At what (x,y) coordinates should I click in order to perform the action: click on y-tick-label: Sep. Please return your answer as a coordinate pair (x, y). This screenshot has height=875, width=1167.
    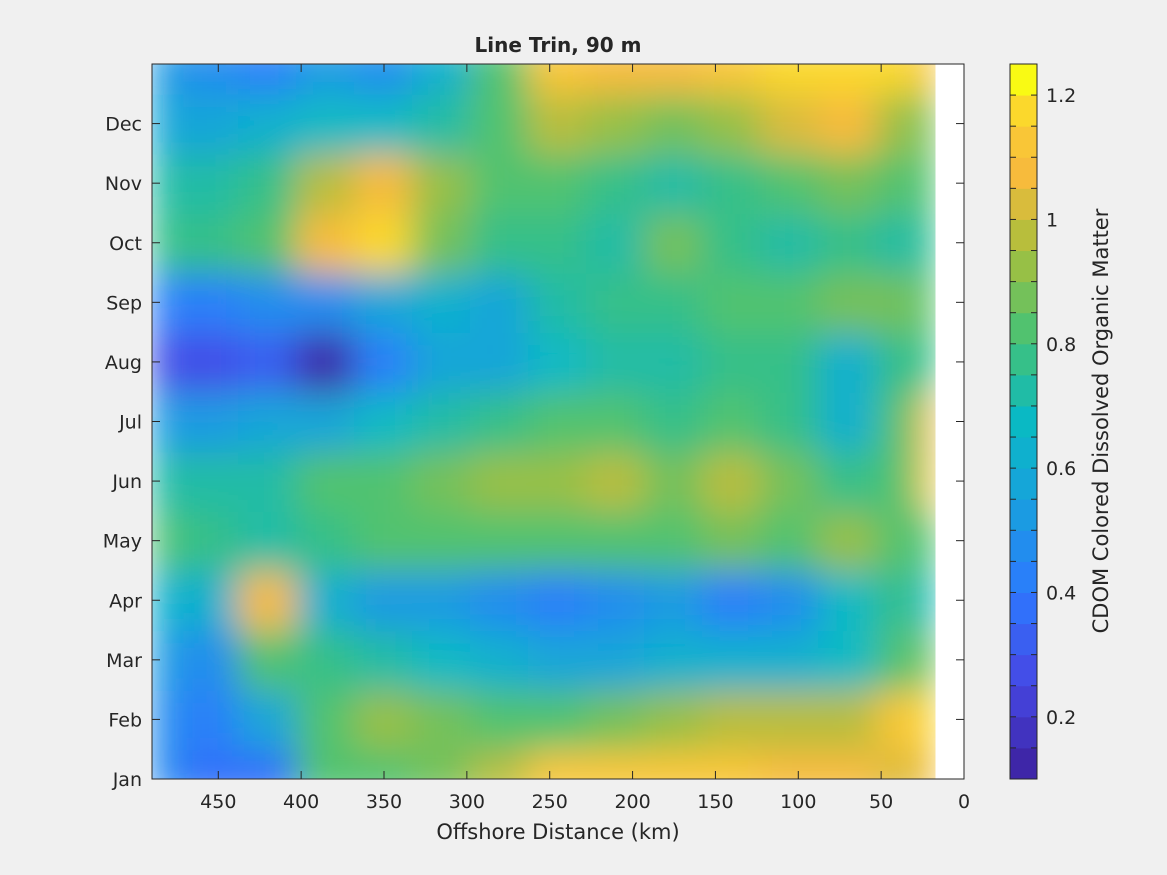
    Looking at the image, I should click on (124, 303).